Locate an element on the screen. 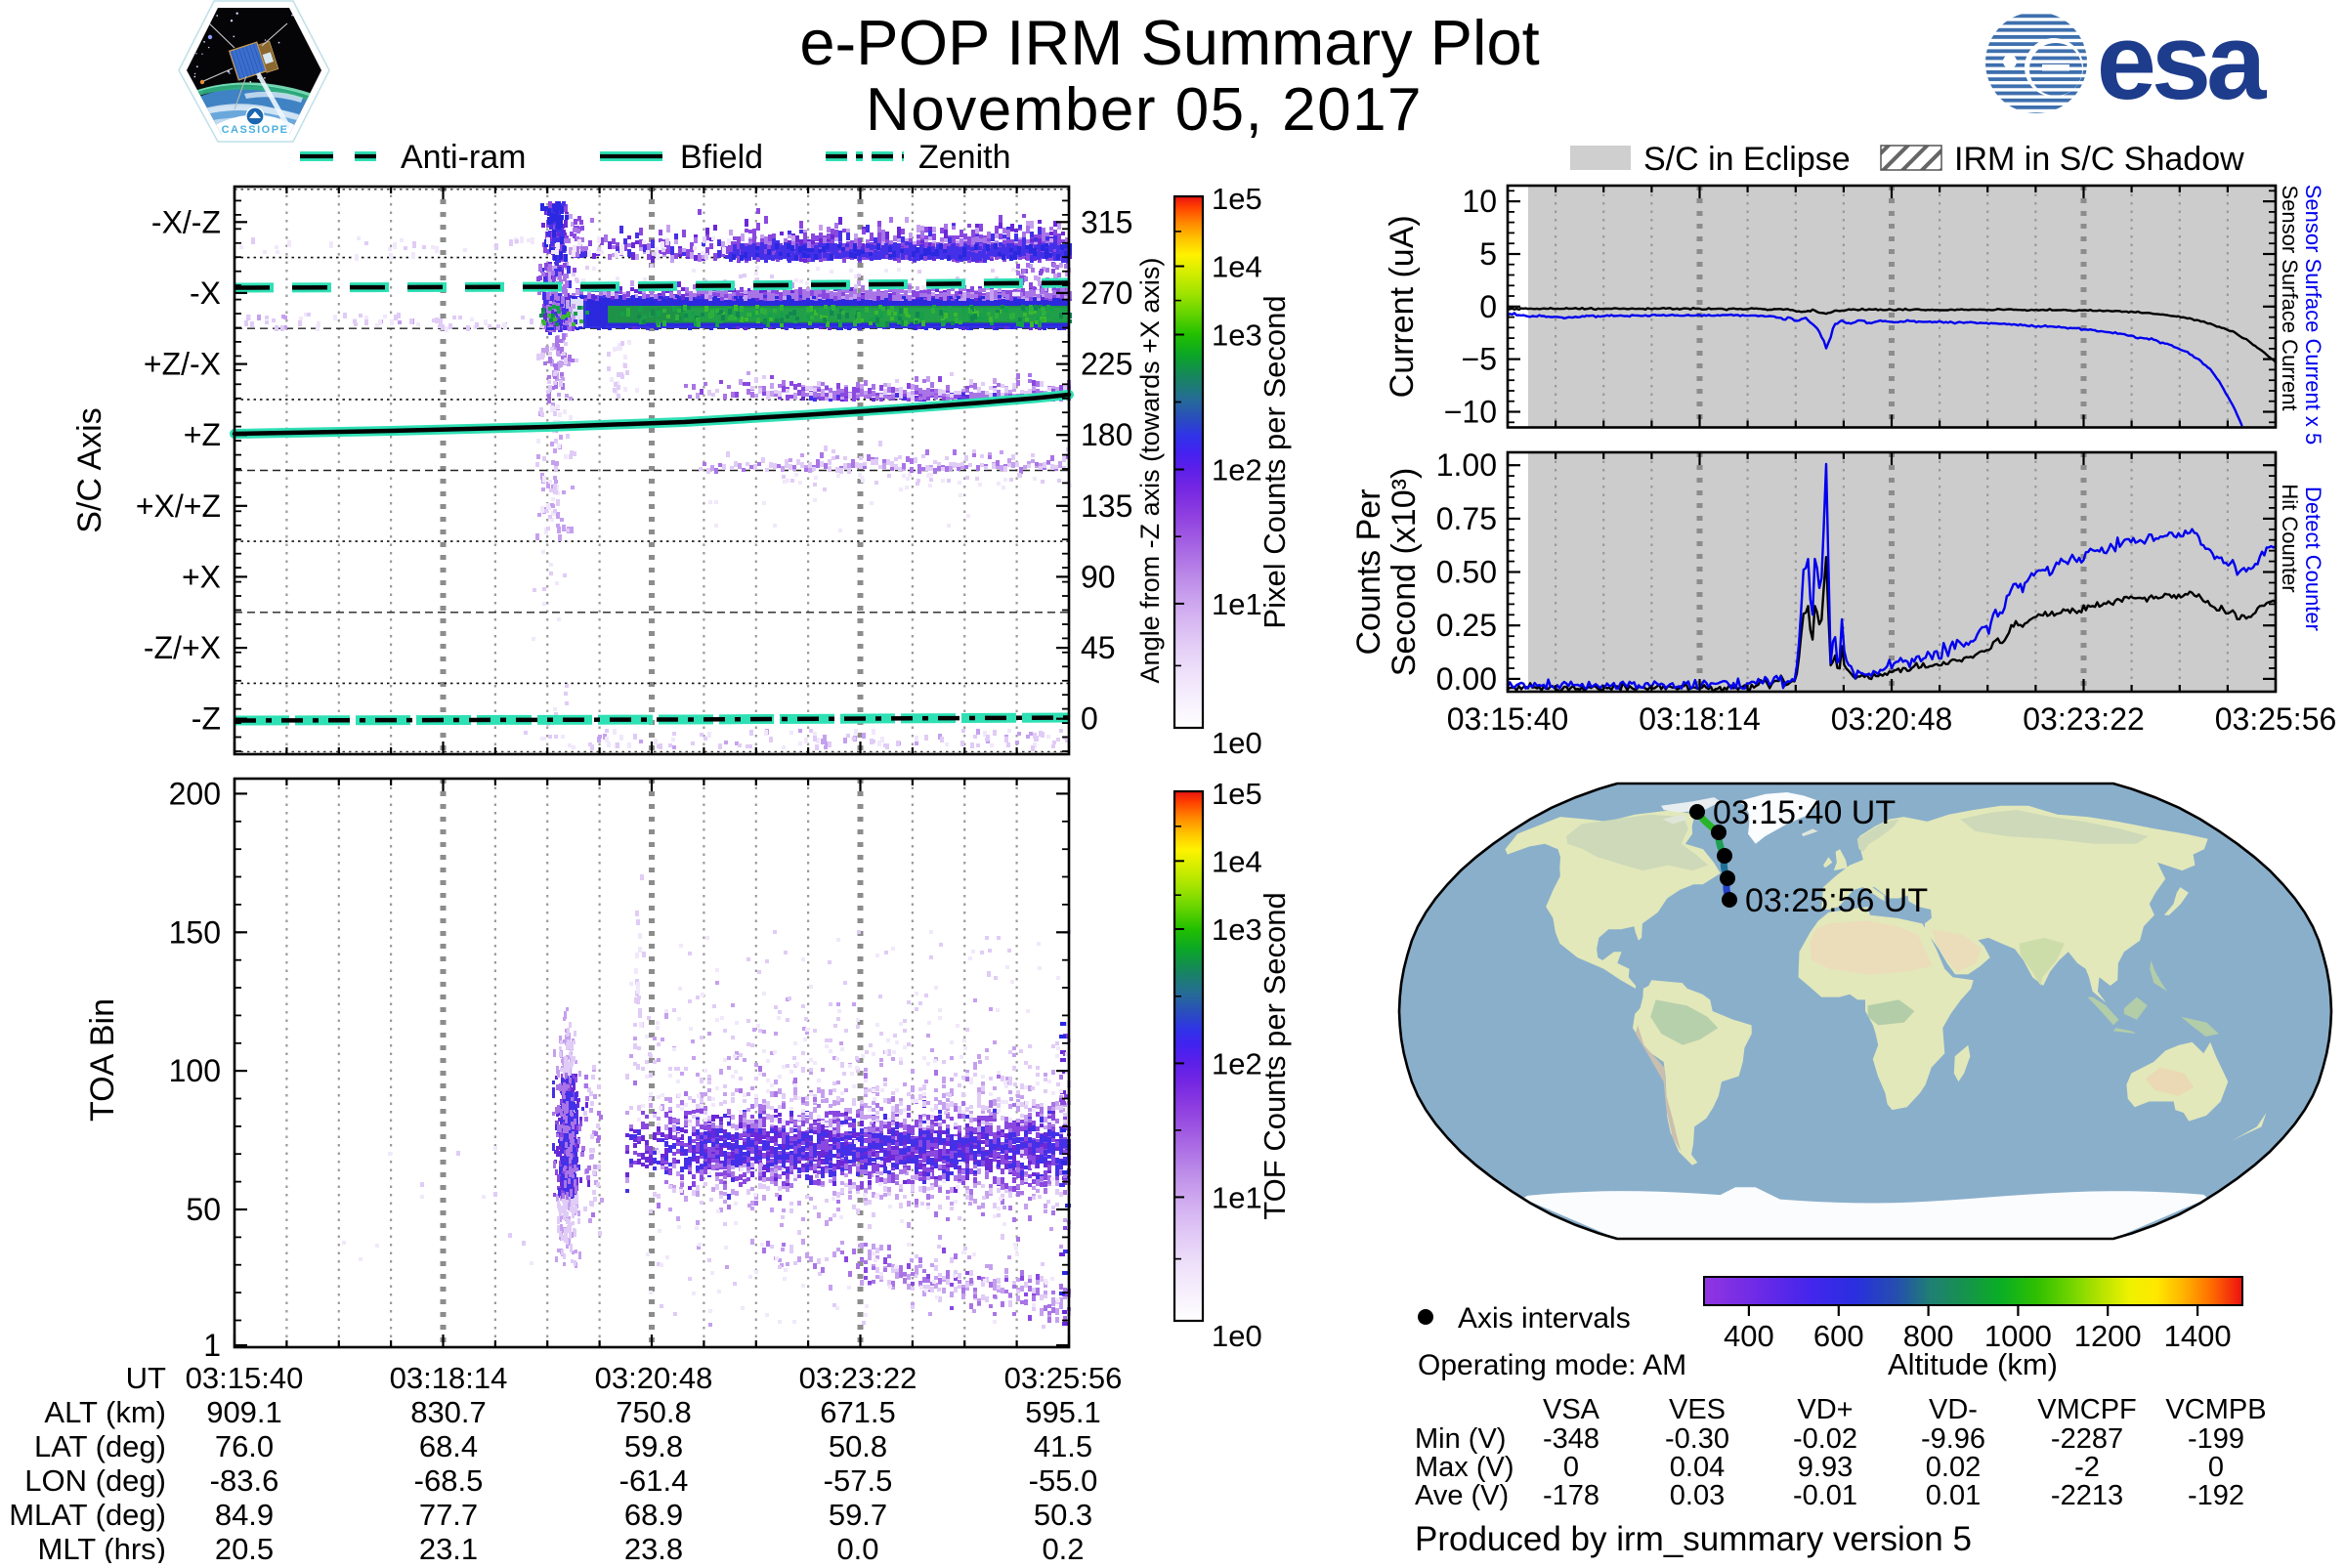 The image size is (2345, 1568). svg-text: -9.96 is located at coordinates (1953, 1439).